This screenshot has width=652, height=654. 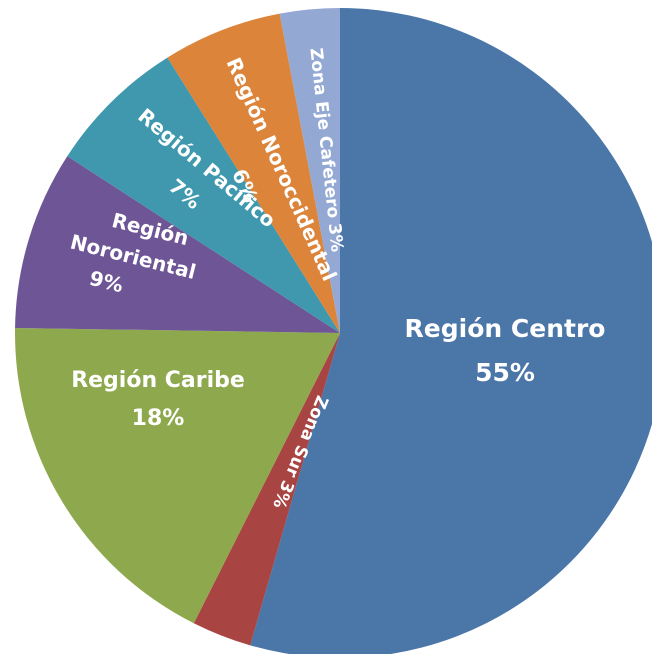 I want to click on category-label: Región Centro, so click(x=505, y=328).